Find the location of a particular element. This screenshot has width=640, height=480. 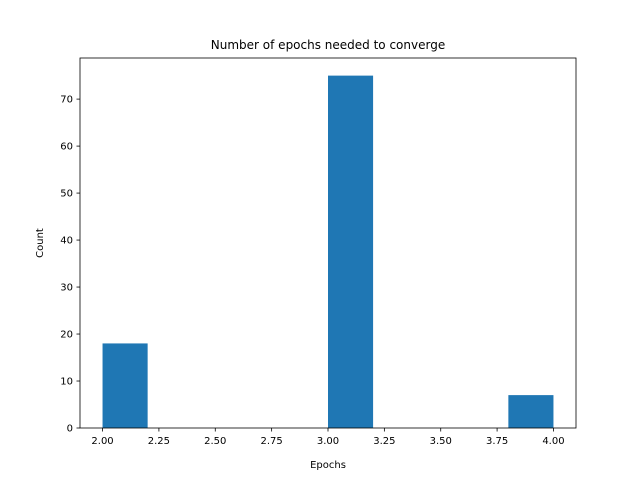

y-tick-label: 0 is located at coordinates (70, 429).